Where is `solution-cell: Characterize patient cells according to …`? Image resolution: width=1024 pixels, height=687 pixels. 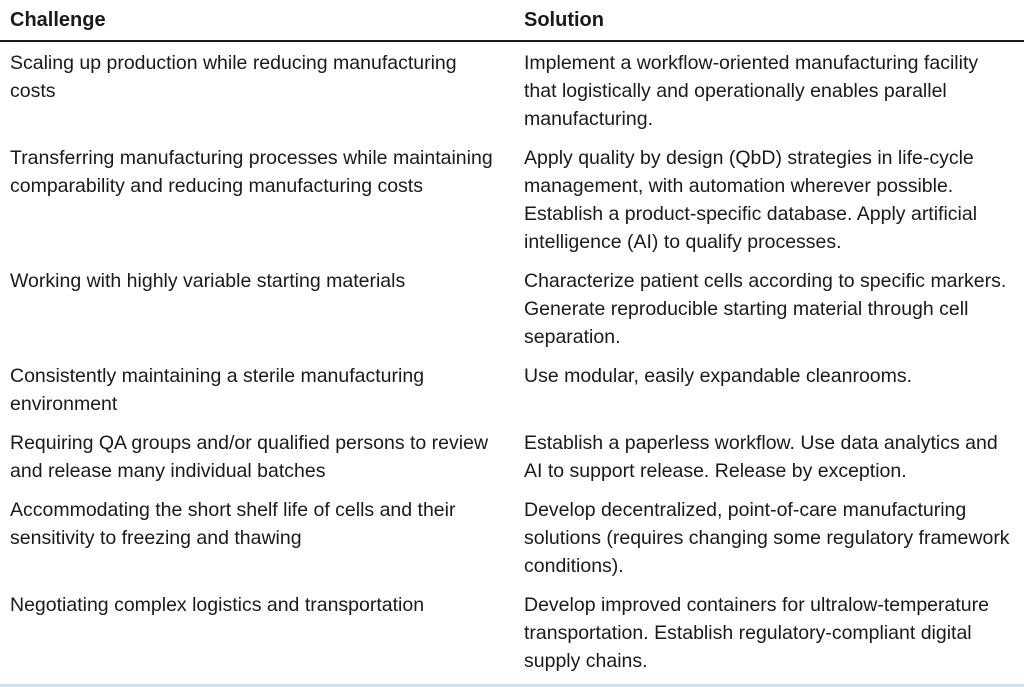
solution-cell: Characterize patient cells according to … is located at coordinates (765, 309).